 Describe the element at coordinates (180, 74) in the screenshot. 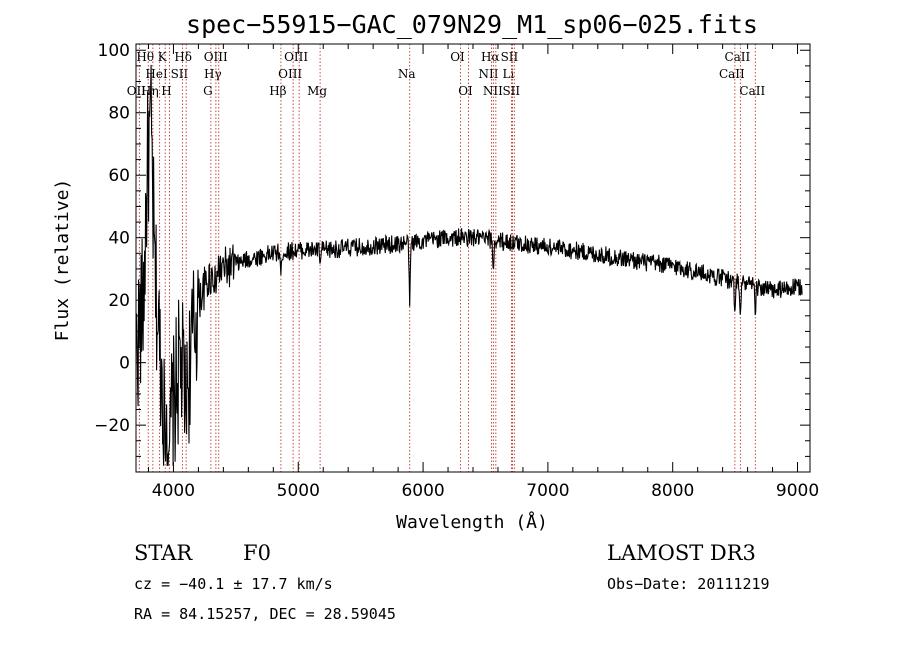

I see `line-marker-label-6: SII` at that location.